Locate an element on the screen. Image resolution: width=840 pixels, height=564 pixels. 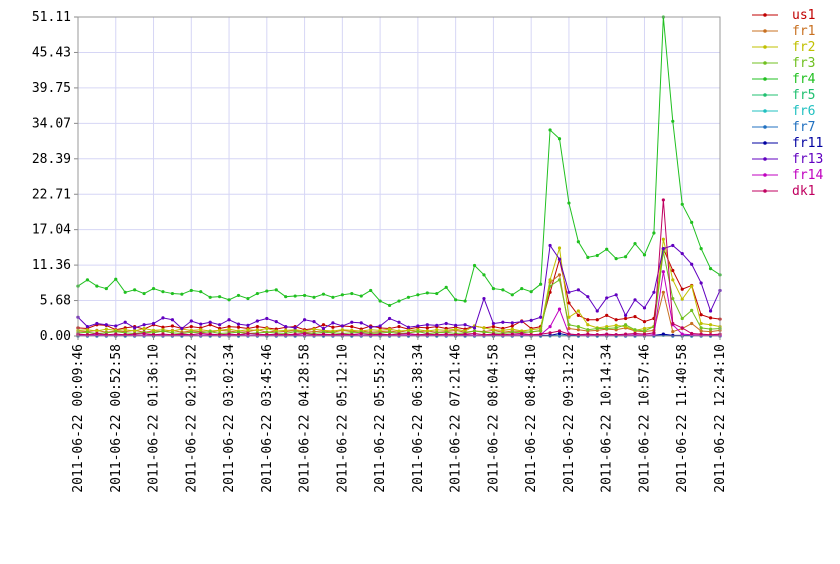
x-tick-label: 2011-06-22 08:48:10 is located at coordinates (531, 418).